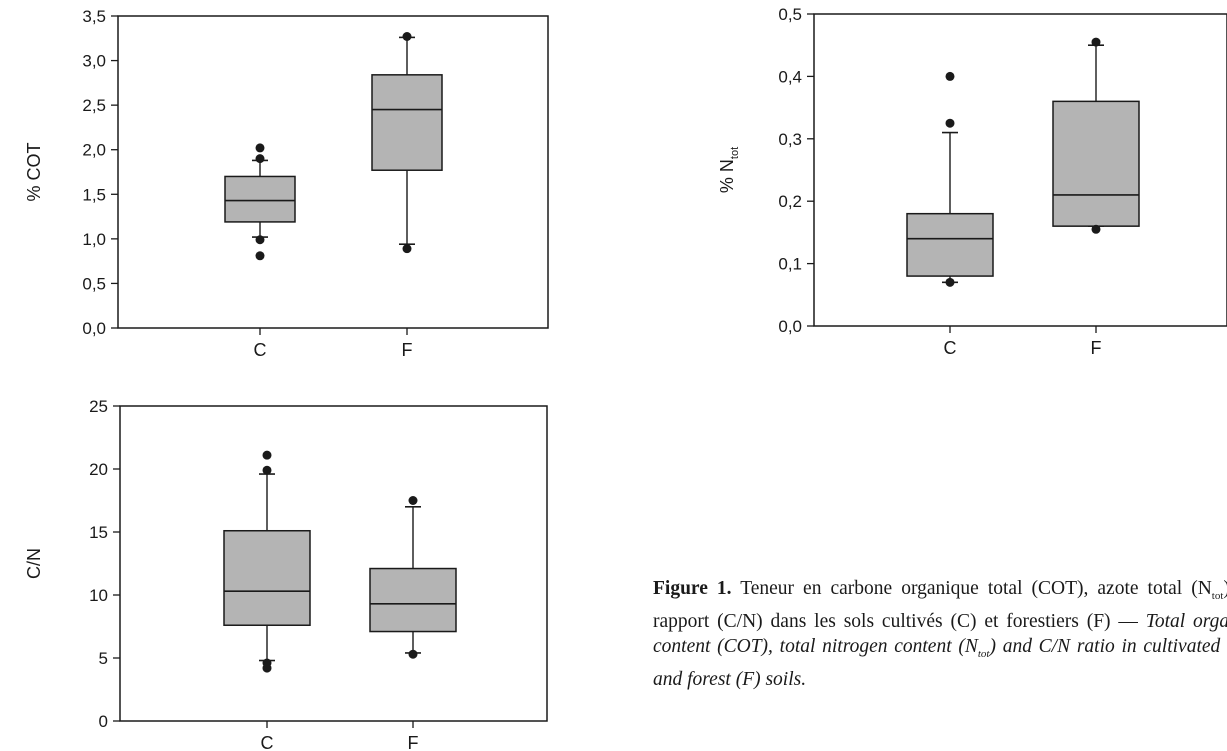 The image size is (1227, 751). Describe the element at coordinates (1217, 595) in the screenshot. I see `caption-fr-sub: tot` at that location.